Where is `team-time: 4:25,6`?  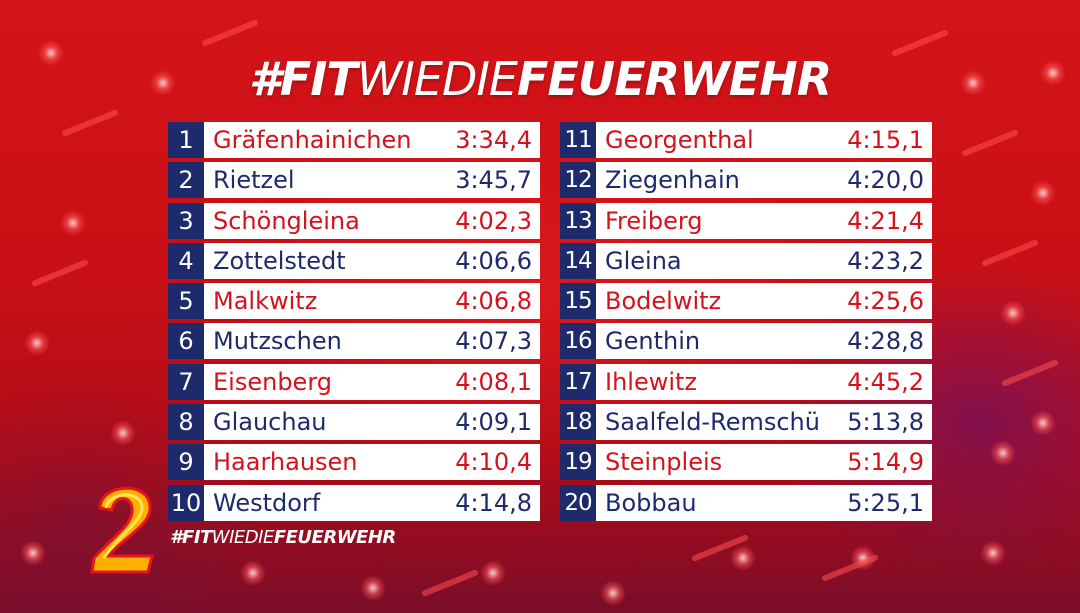 team-time: 4:25,6 is located at coordinates (885, 301).